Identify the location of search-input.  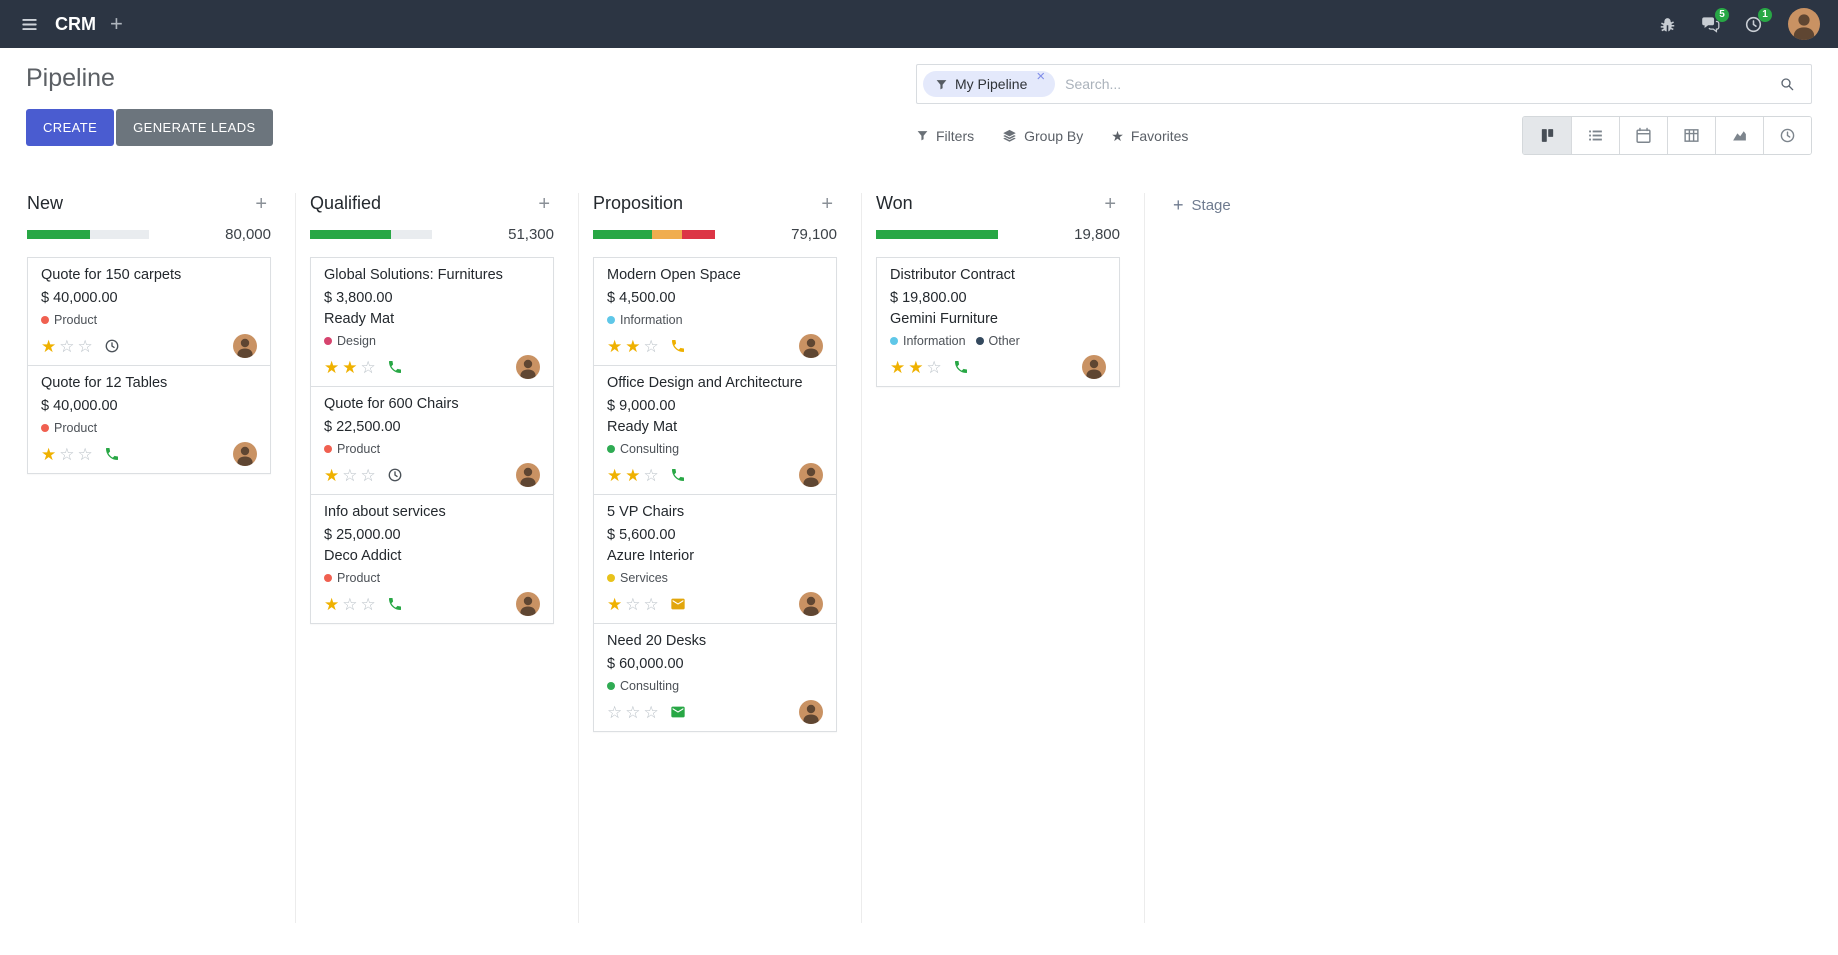
(1415, 84).